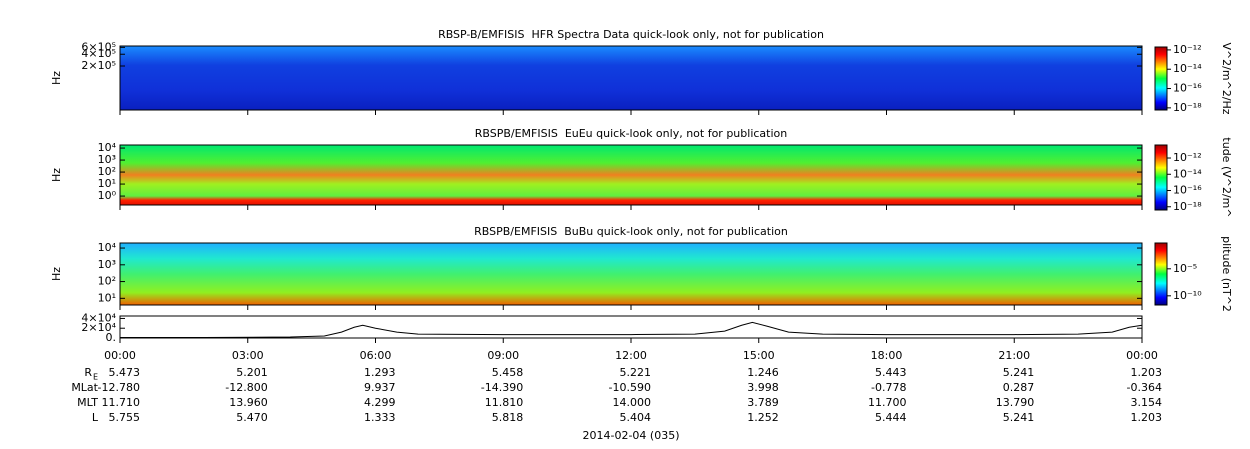  Describe the element at coordinates (87, 402) in the screenshot. I see `ephemeris-label: MLT` at that location.